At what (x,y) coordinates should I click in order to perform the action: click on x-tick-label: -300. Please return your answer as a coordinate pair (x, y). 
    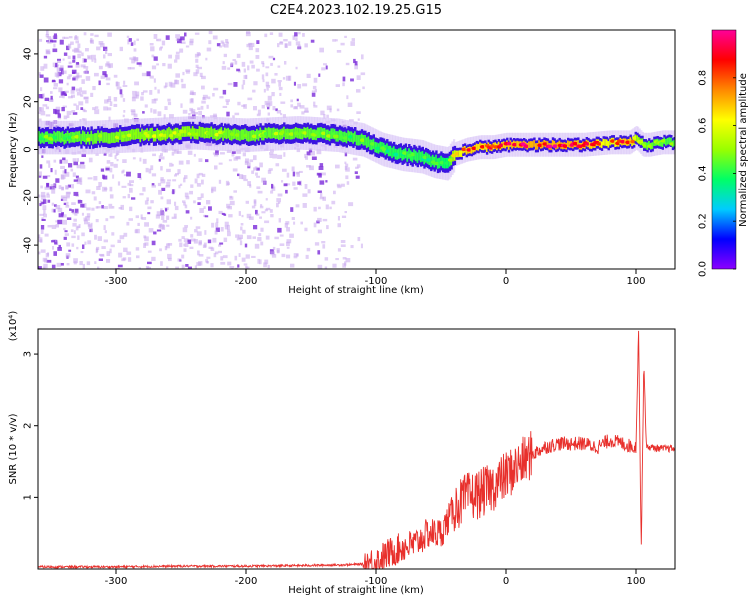
    Looking at the image, I should click on (116, 581).